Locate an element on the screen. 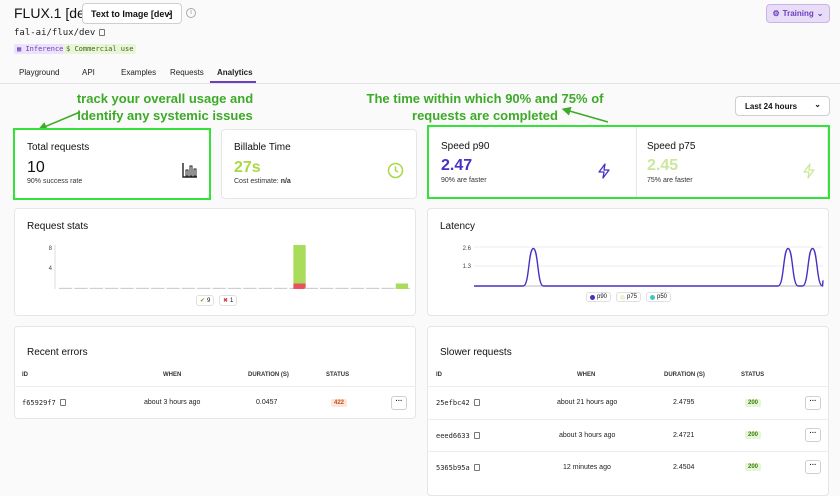 This screenshot has height=496, width=840. highlight-total-requests is located at coordinates (112, 164).